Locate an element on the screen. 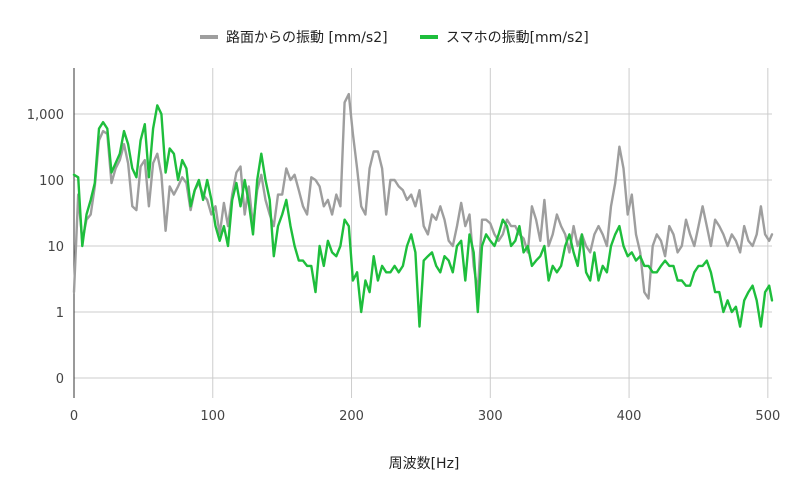  legend: 路面からの振動 [mm/s2] スマホの振動[mm/s2] is located at coordinates (394, 38).